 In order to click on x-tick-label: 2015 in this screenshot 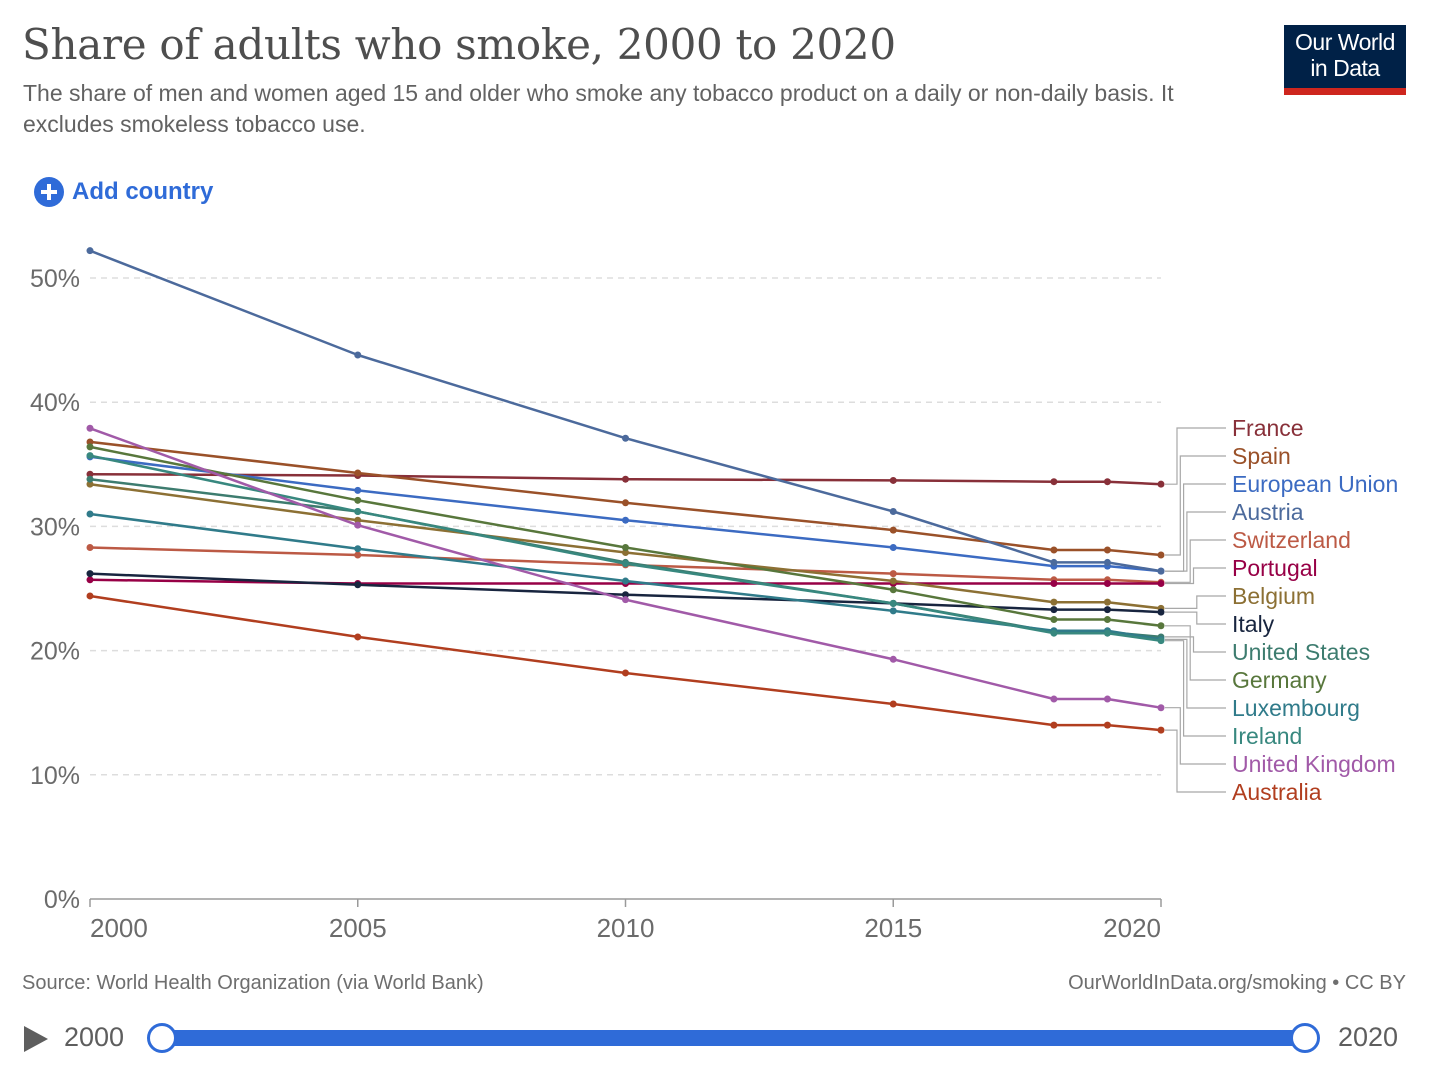, I will do `click(893, 928)`.